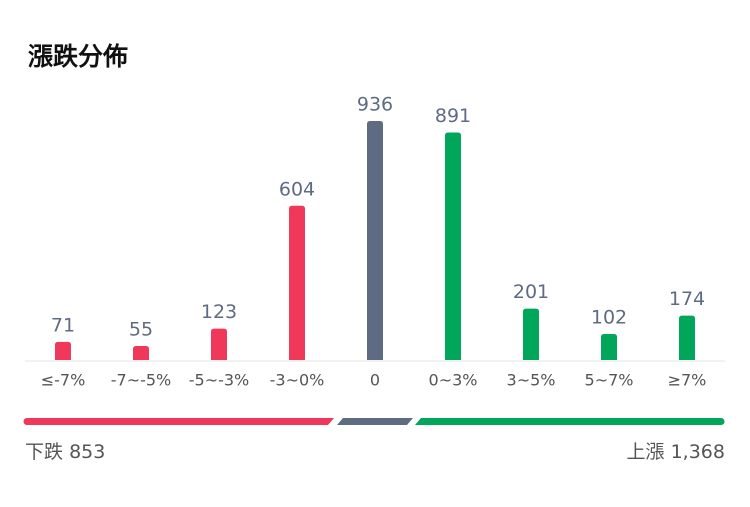 Image resolution: width=750 pixels, height=507 pixels. What do you see at coordinates (297, 380) in the screenshot?
I see `x-tick-label: -3~0%` at bounding box center [297, 380].